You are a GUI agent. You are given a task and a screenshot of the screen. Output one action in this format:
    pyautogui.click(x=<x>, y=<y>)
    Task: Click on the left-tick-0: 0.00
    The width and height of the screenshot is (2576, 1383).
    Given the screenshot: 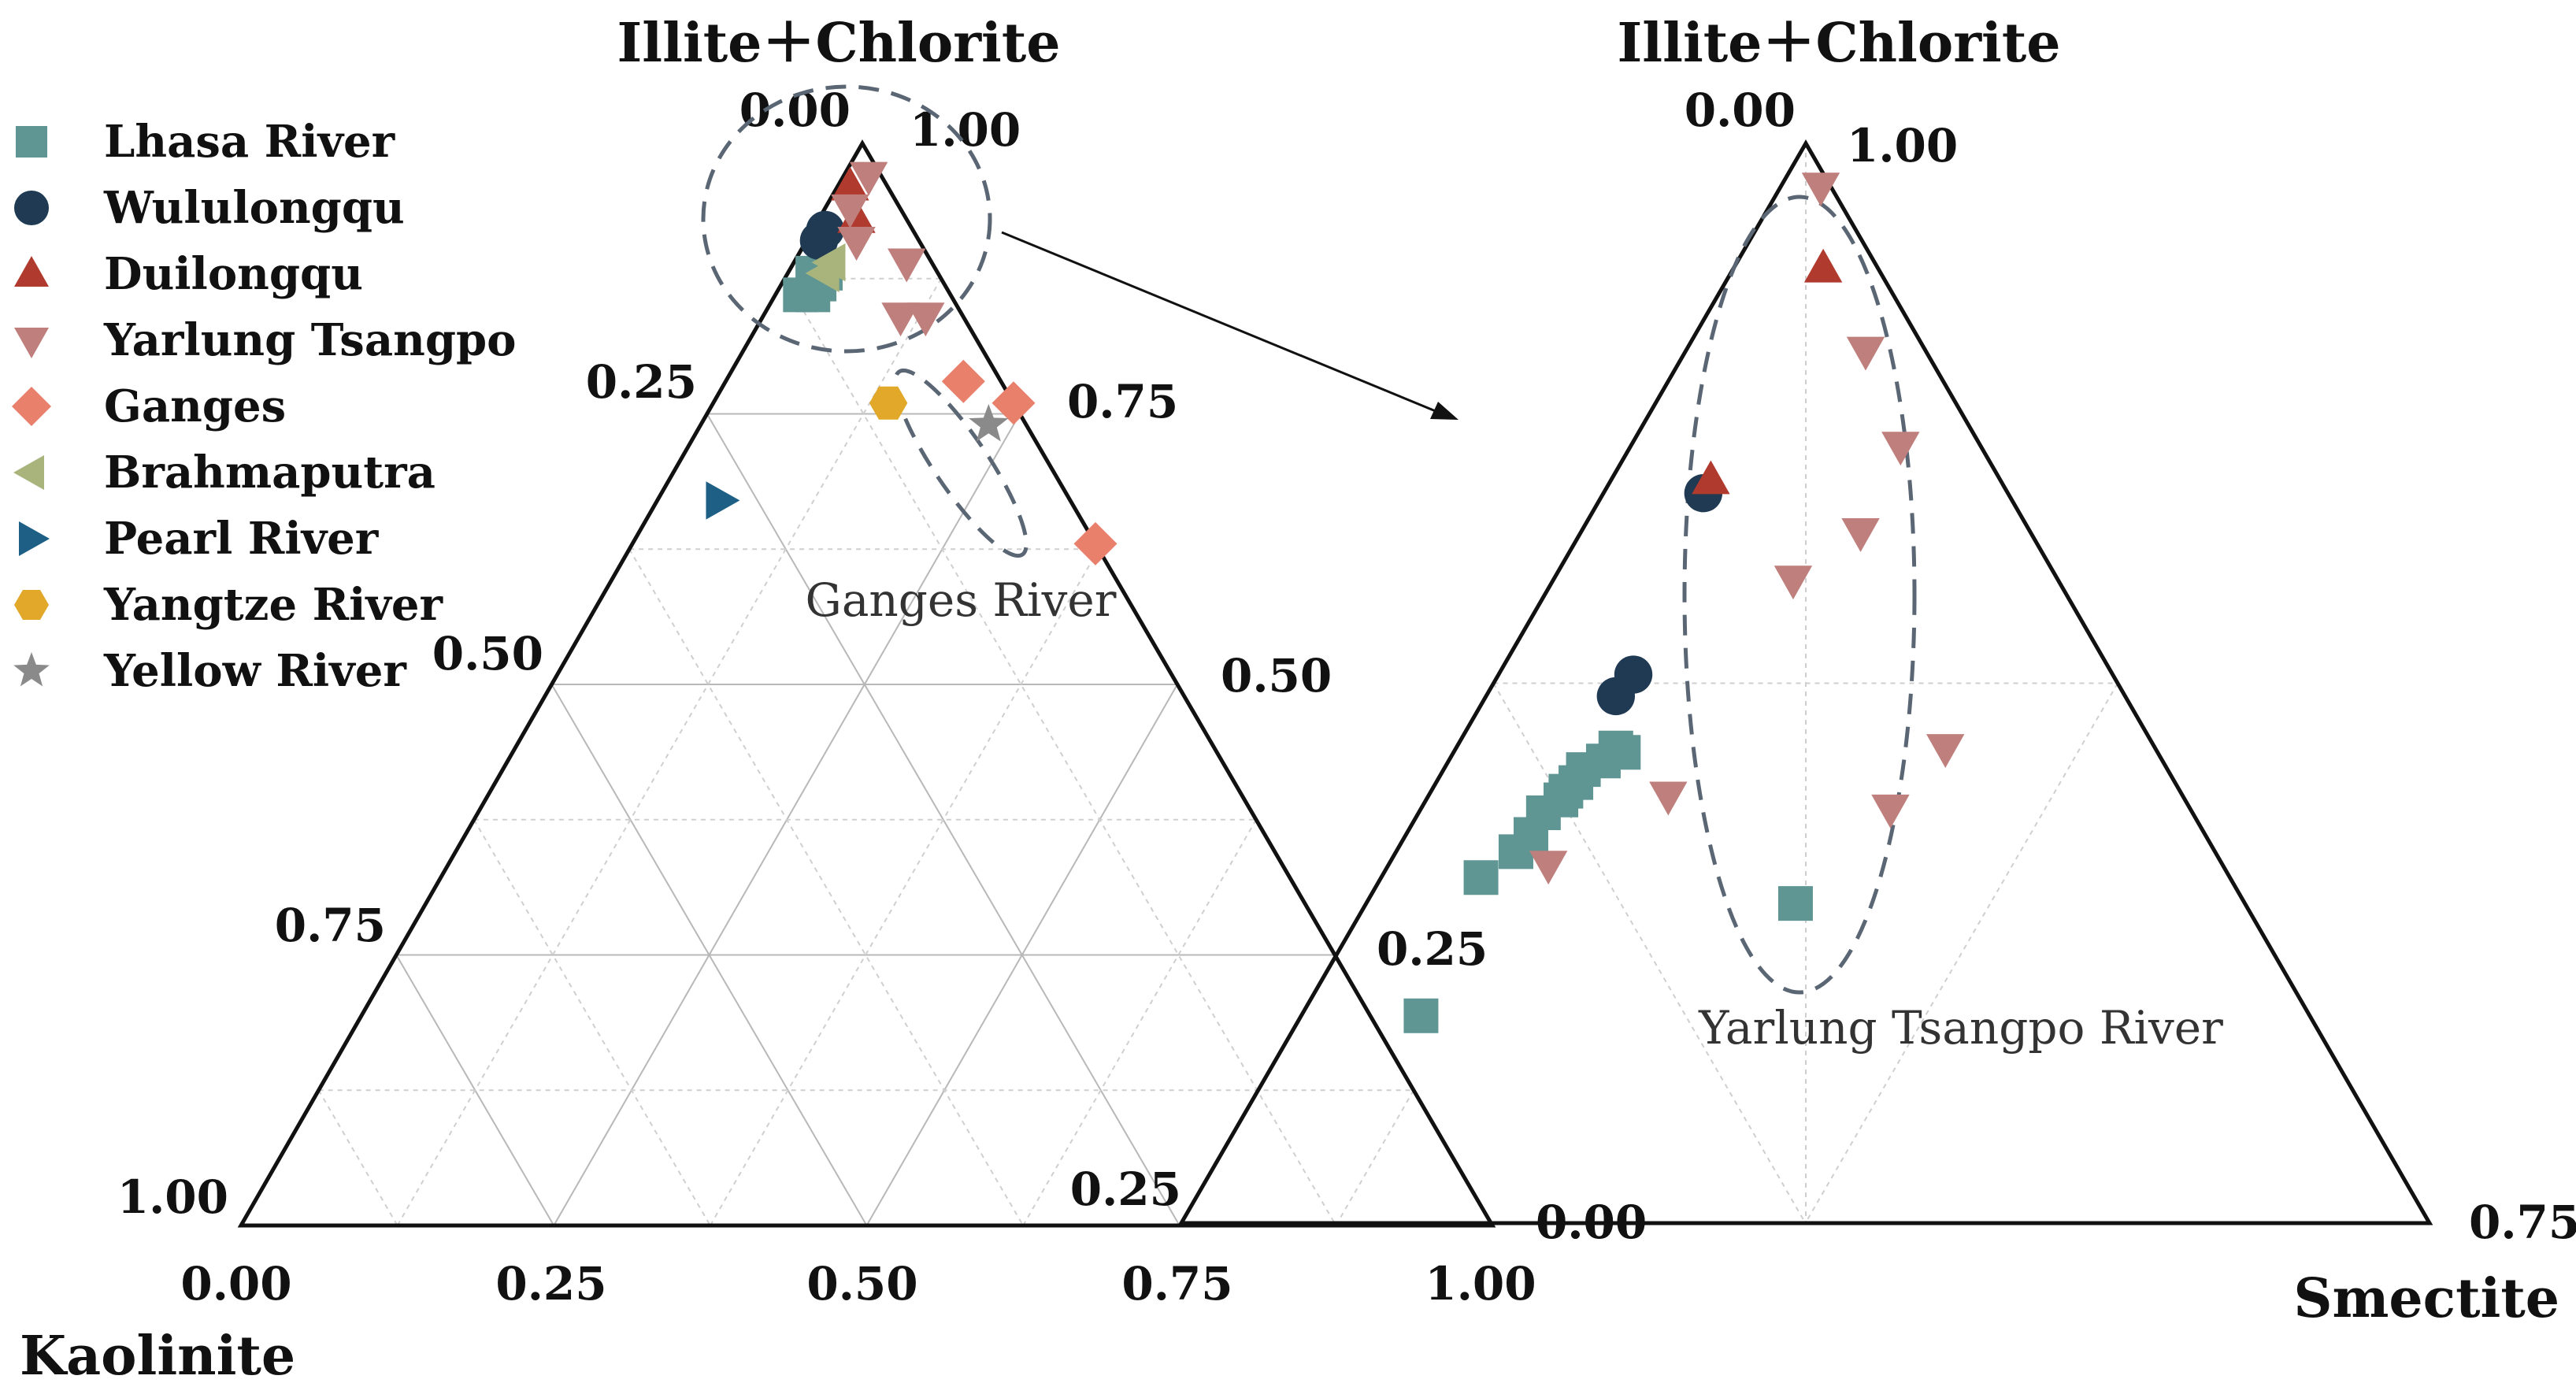 What is the action you would take?
    pyautogui.click(x=795, y=110)
    